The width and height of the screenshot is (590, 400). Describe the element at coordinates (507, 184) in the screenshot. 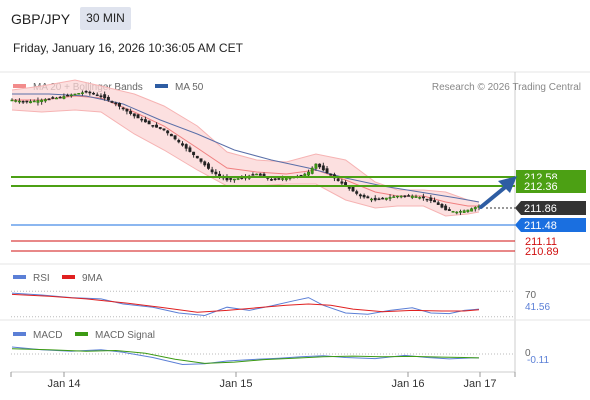

I see `forecast-arrow-head` at that location.